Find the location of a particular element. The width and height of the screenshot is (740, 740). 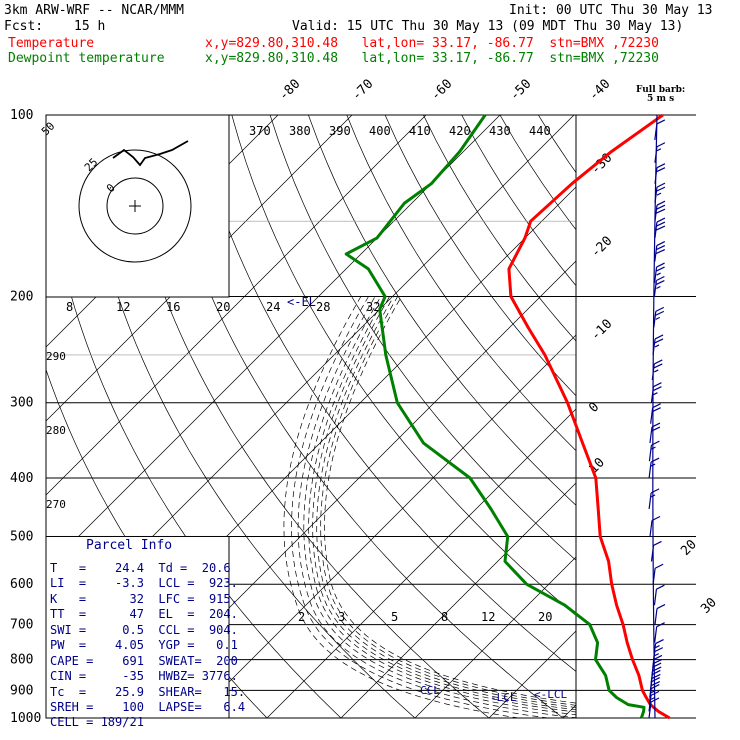

mixing-ratio-label: 20 is located at coordinates (545, 617).